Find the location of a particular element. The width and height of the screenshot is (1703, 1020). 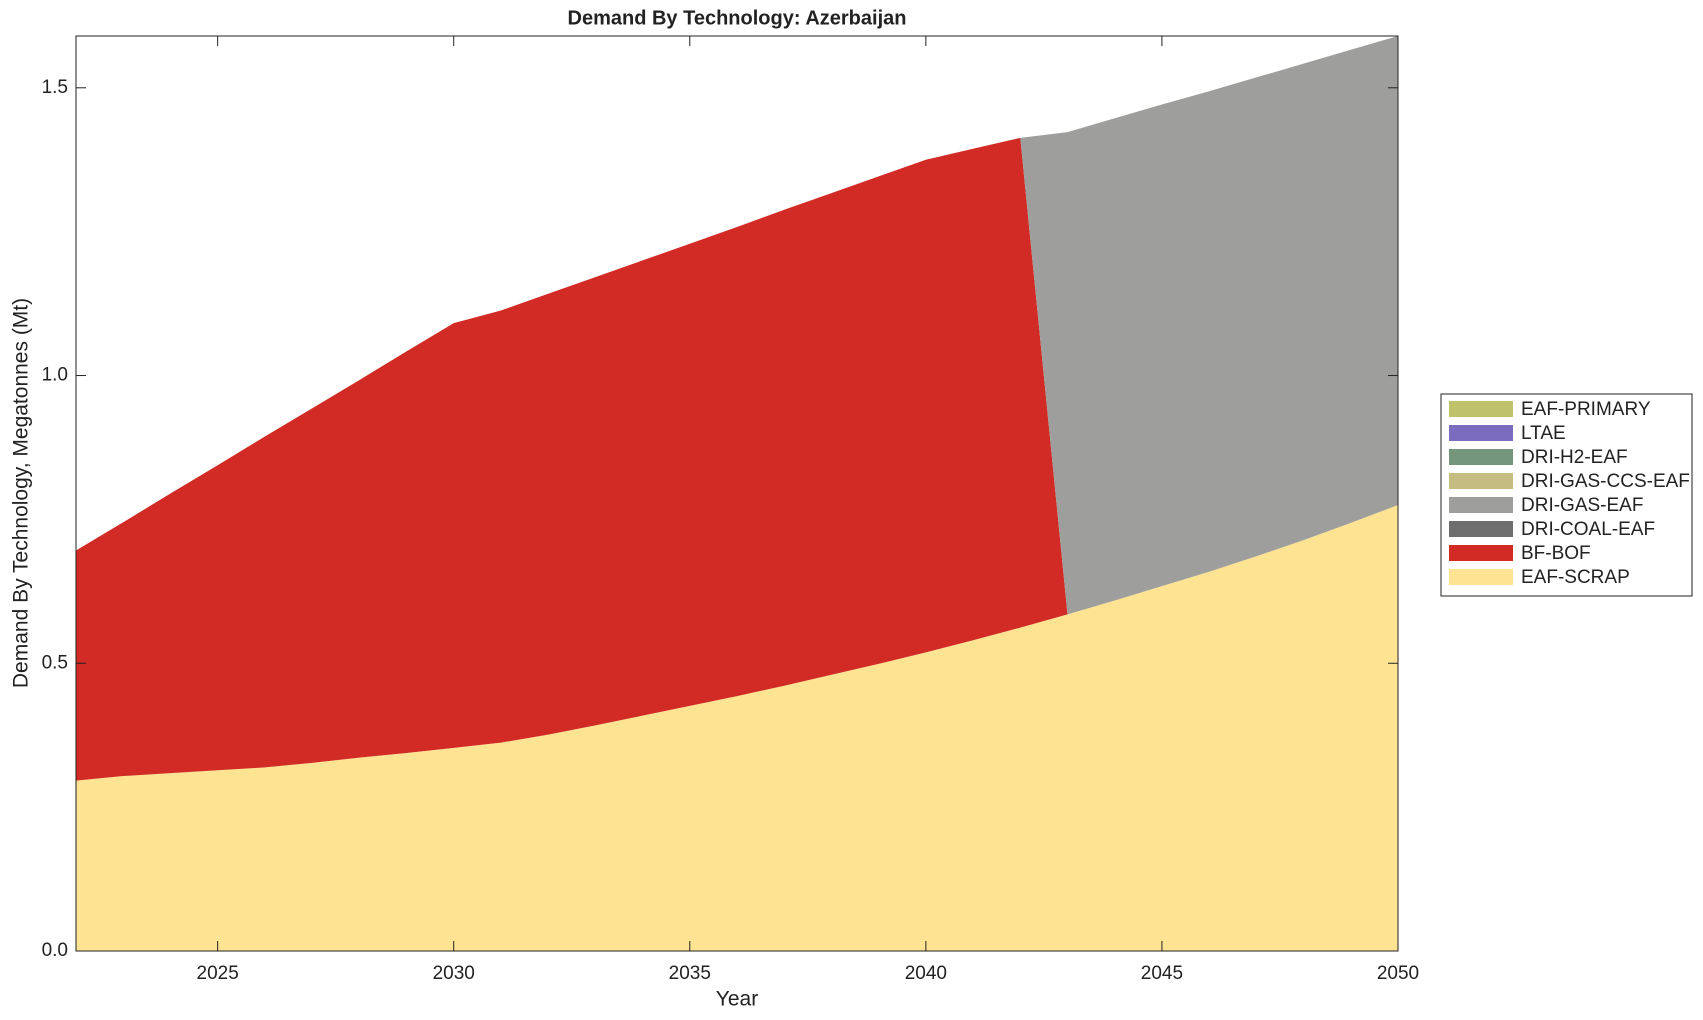

x-tick-label: 2035 is located at coordinates (690, 973).